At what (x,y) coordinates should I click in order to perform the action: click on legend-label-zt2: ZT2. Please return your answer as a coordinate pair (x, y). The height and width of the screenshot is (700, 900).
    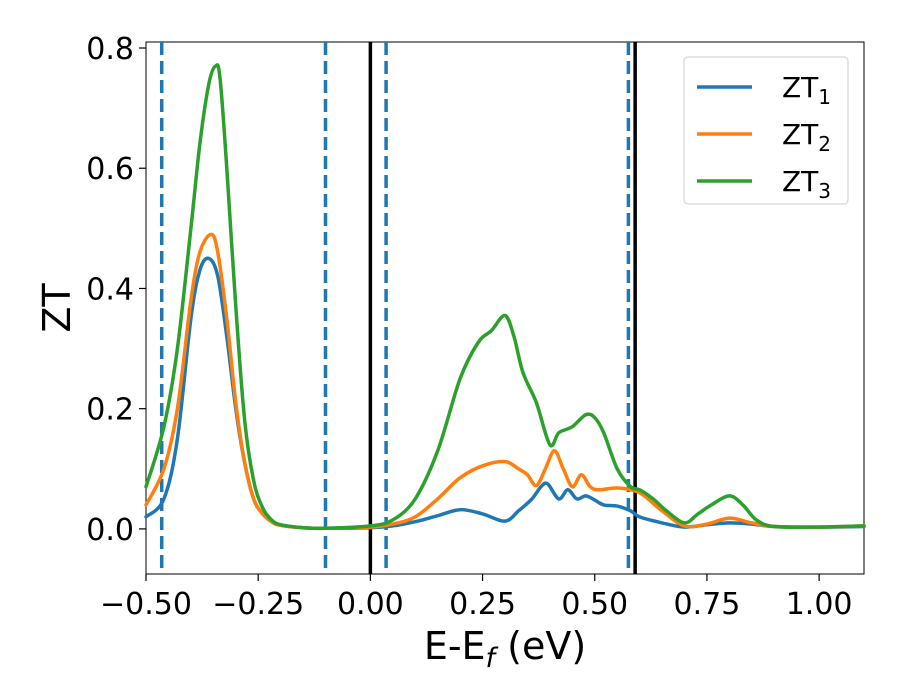
    Looking at the image, I should click on (806, 137).